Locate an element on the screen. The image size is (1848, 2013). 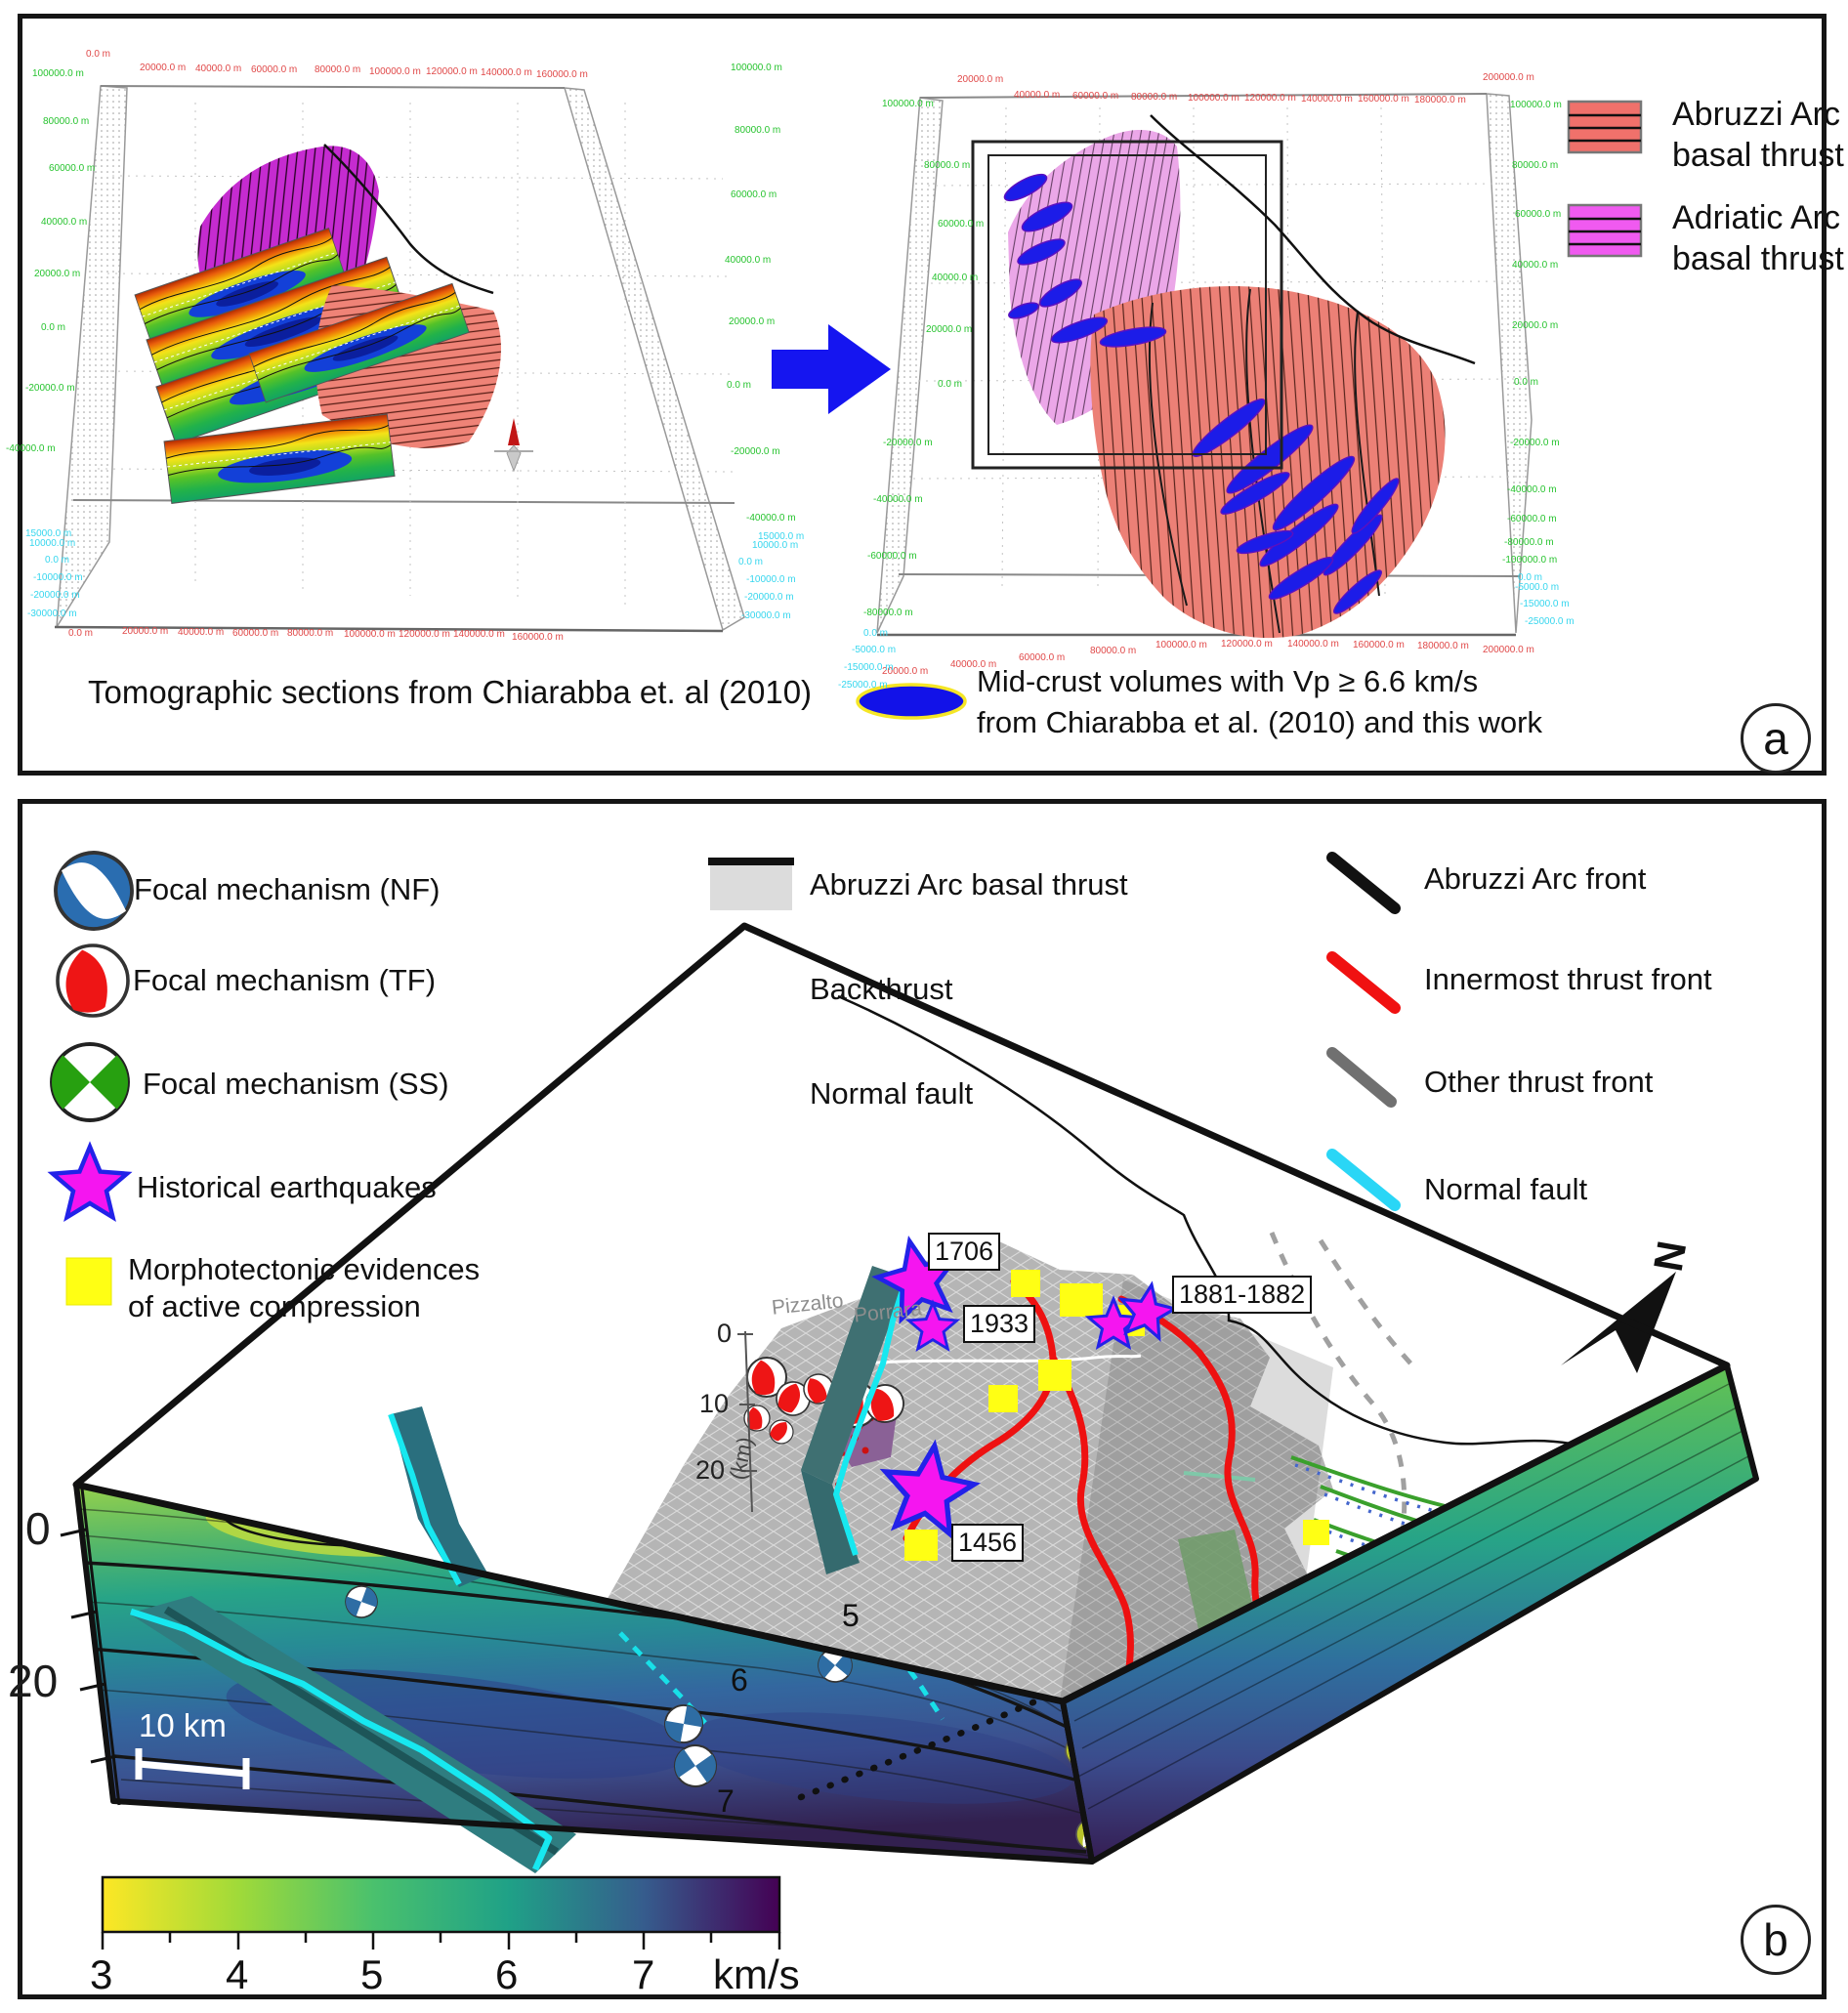
legend-normal-fault-line-label: Normal fault is located at coordinates (1506, 1189).